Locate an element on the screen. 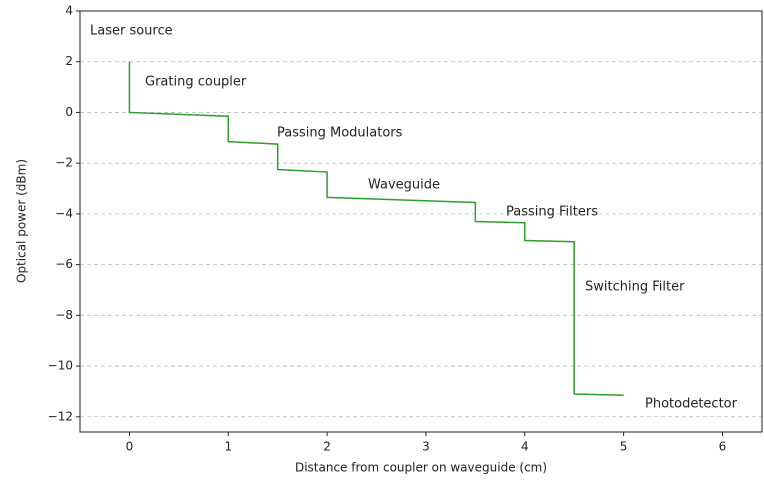 This screenshot has height=485, width=764. y-tick-label: 2 is located at coordinates (69, 61).